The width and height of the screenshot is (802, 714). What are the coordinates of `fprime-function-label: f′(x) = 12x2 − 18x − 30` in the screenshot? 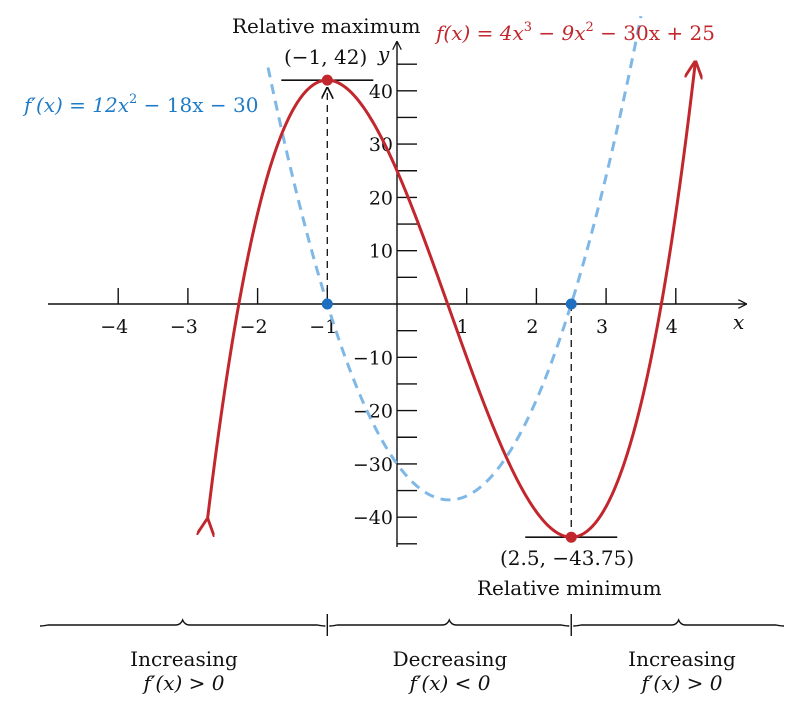 It's located at (140, 104).